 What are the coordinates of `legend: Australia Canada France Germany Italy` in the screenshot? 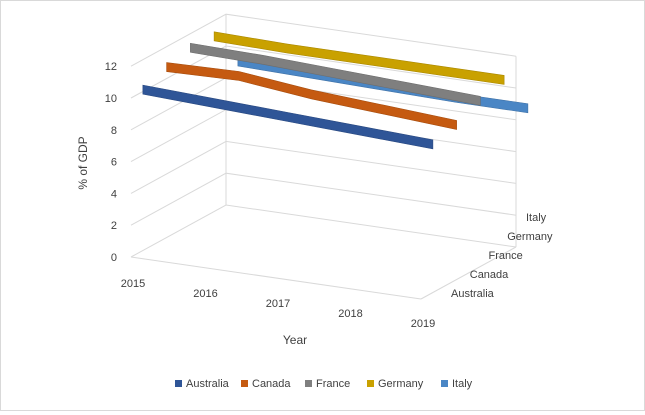 It's located at (324, 384).